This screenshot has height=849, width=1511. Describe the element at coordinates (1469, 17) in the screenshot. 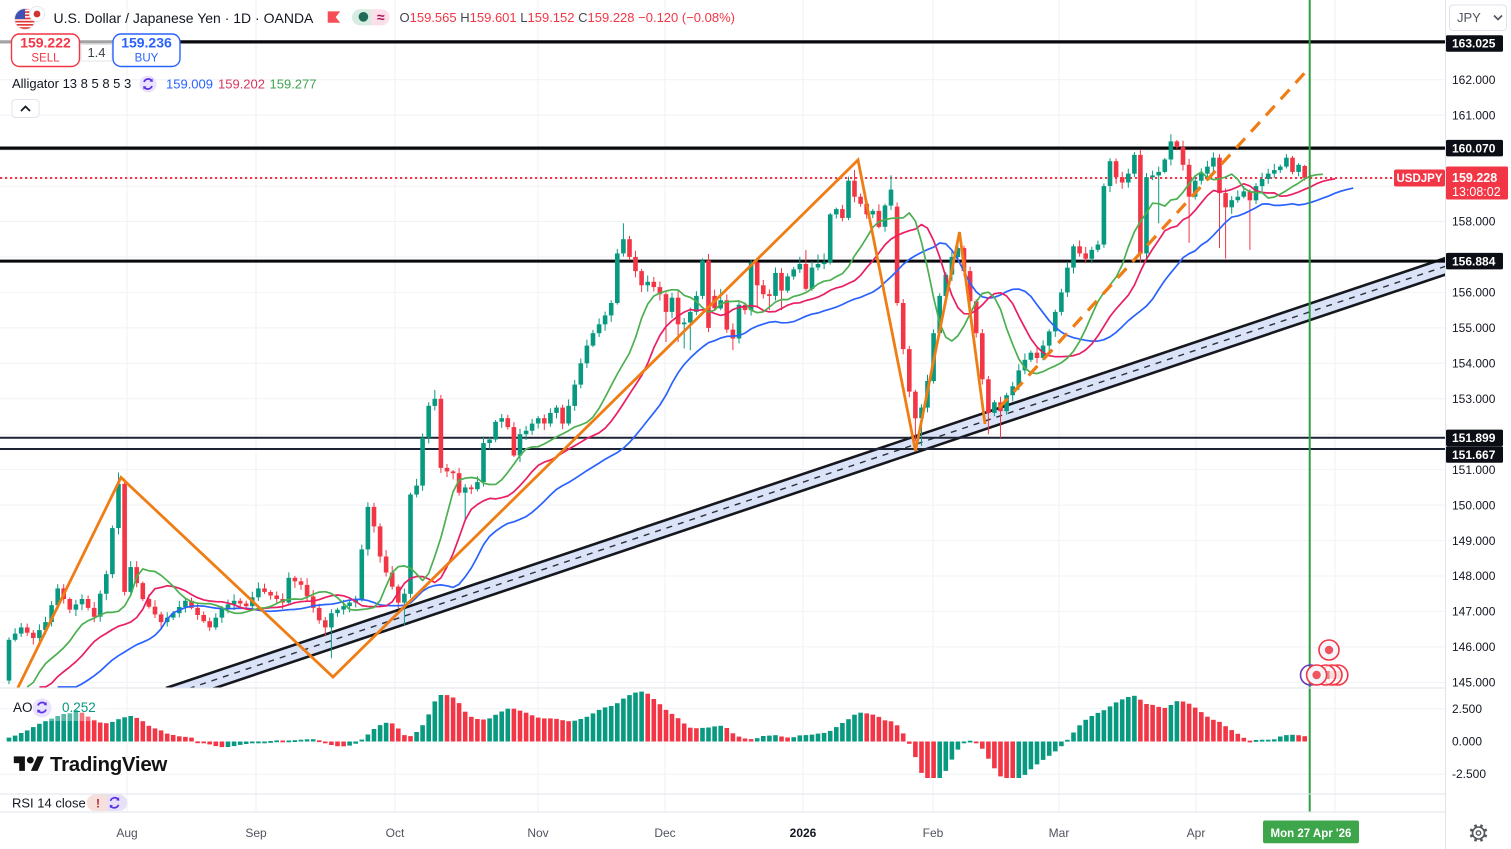

I see `svg-text: JPY` at that location.